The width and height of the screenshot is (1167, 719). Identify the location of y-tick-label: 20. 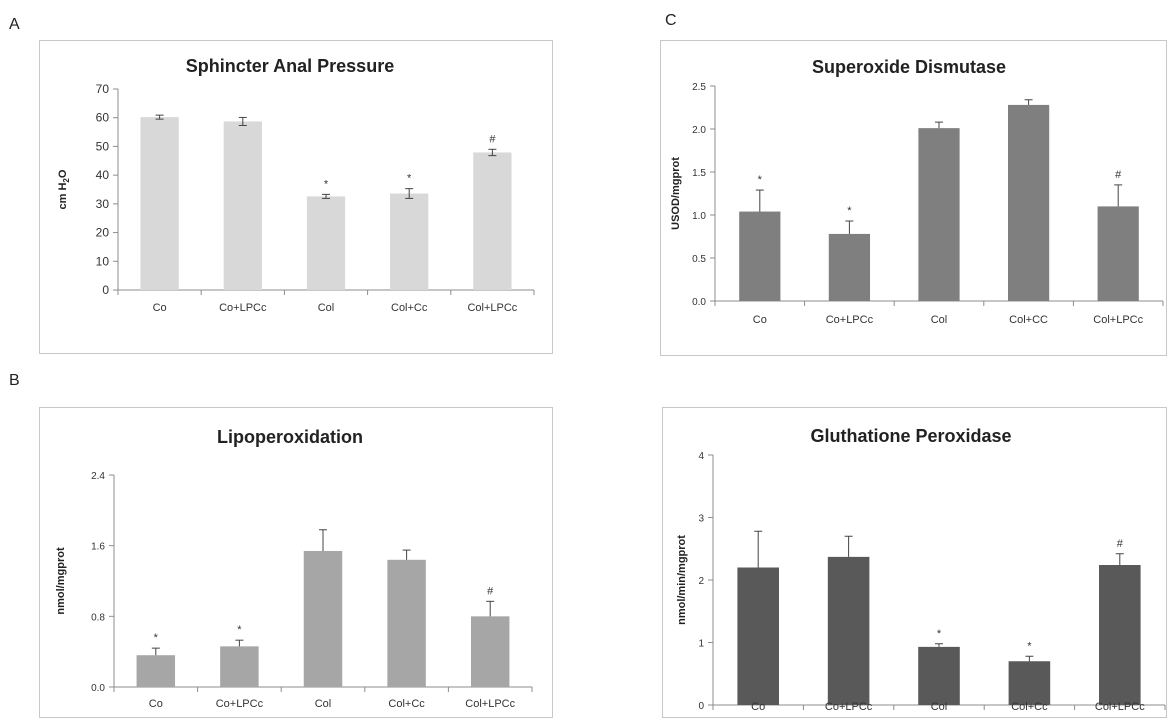
(103, 233).